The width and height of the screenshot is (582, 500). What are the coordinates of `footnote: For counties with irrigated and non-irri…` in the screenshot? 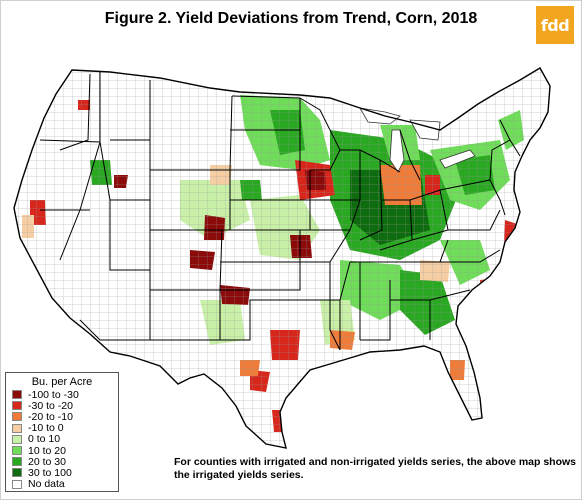 It's located at (375, 468).